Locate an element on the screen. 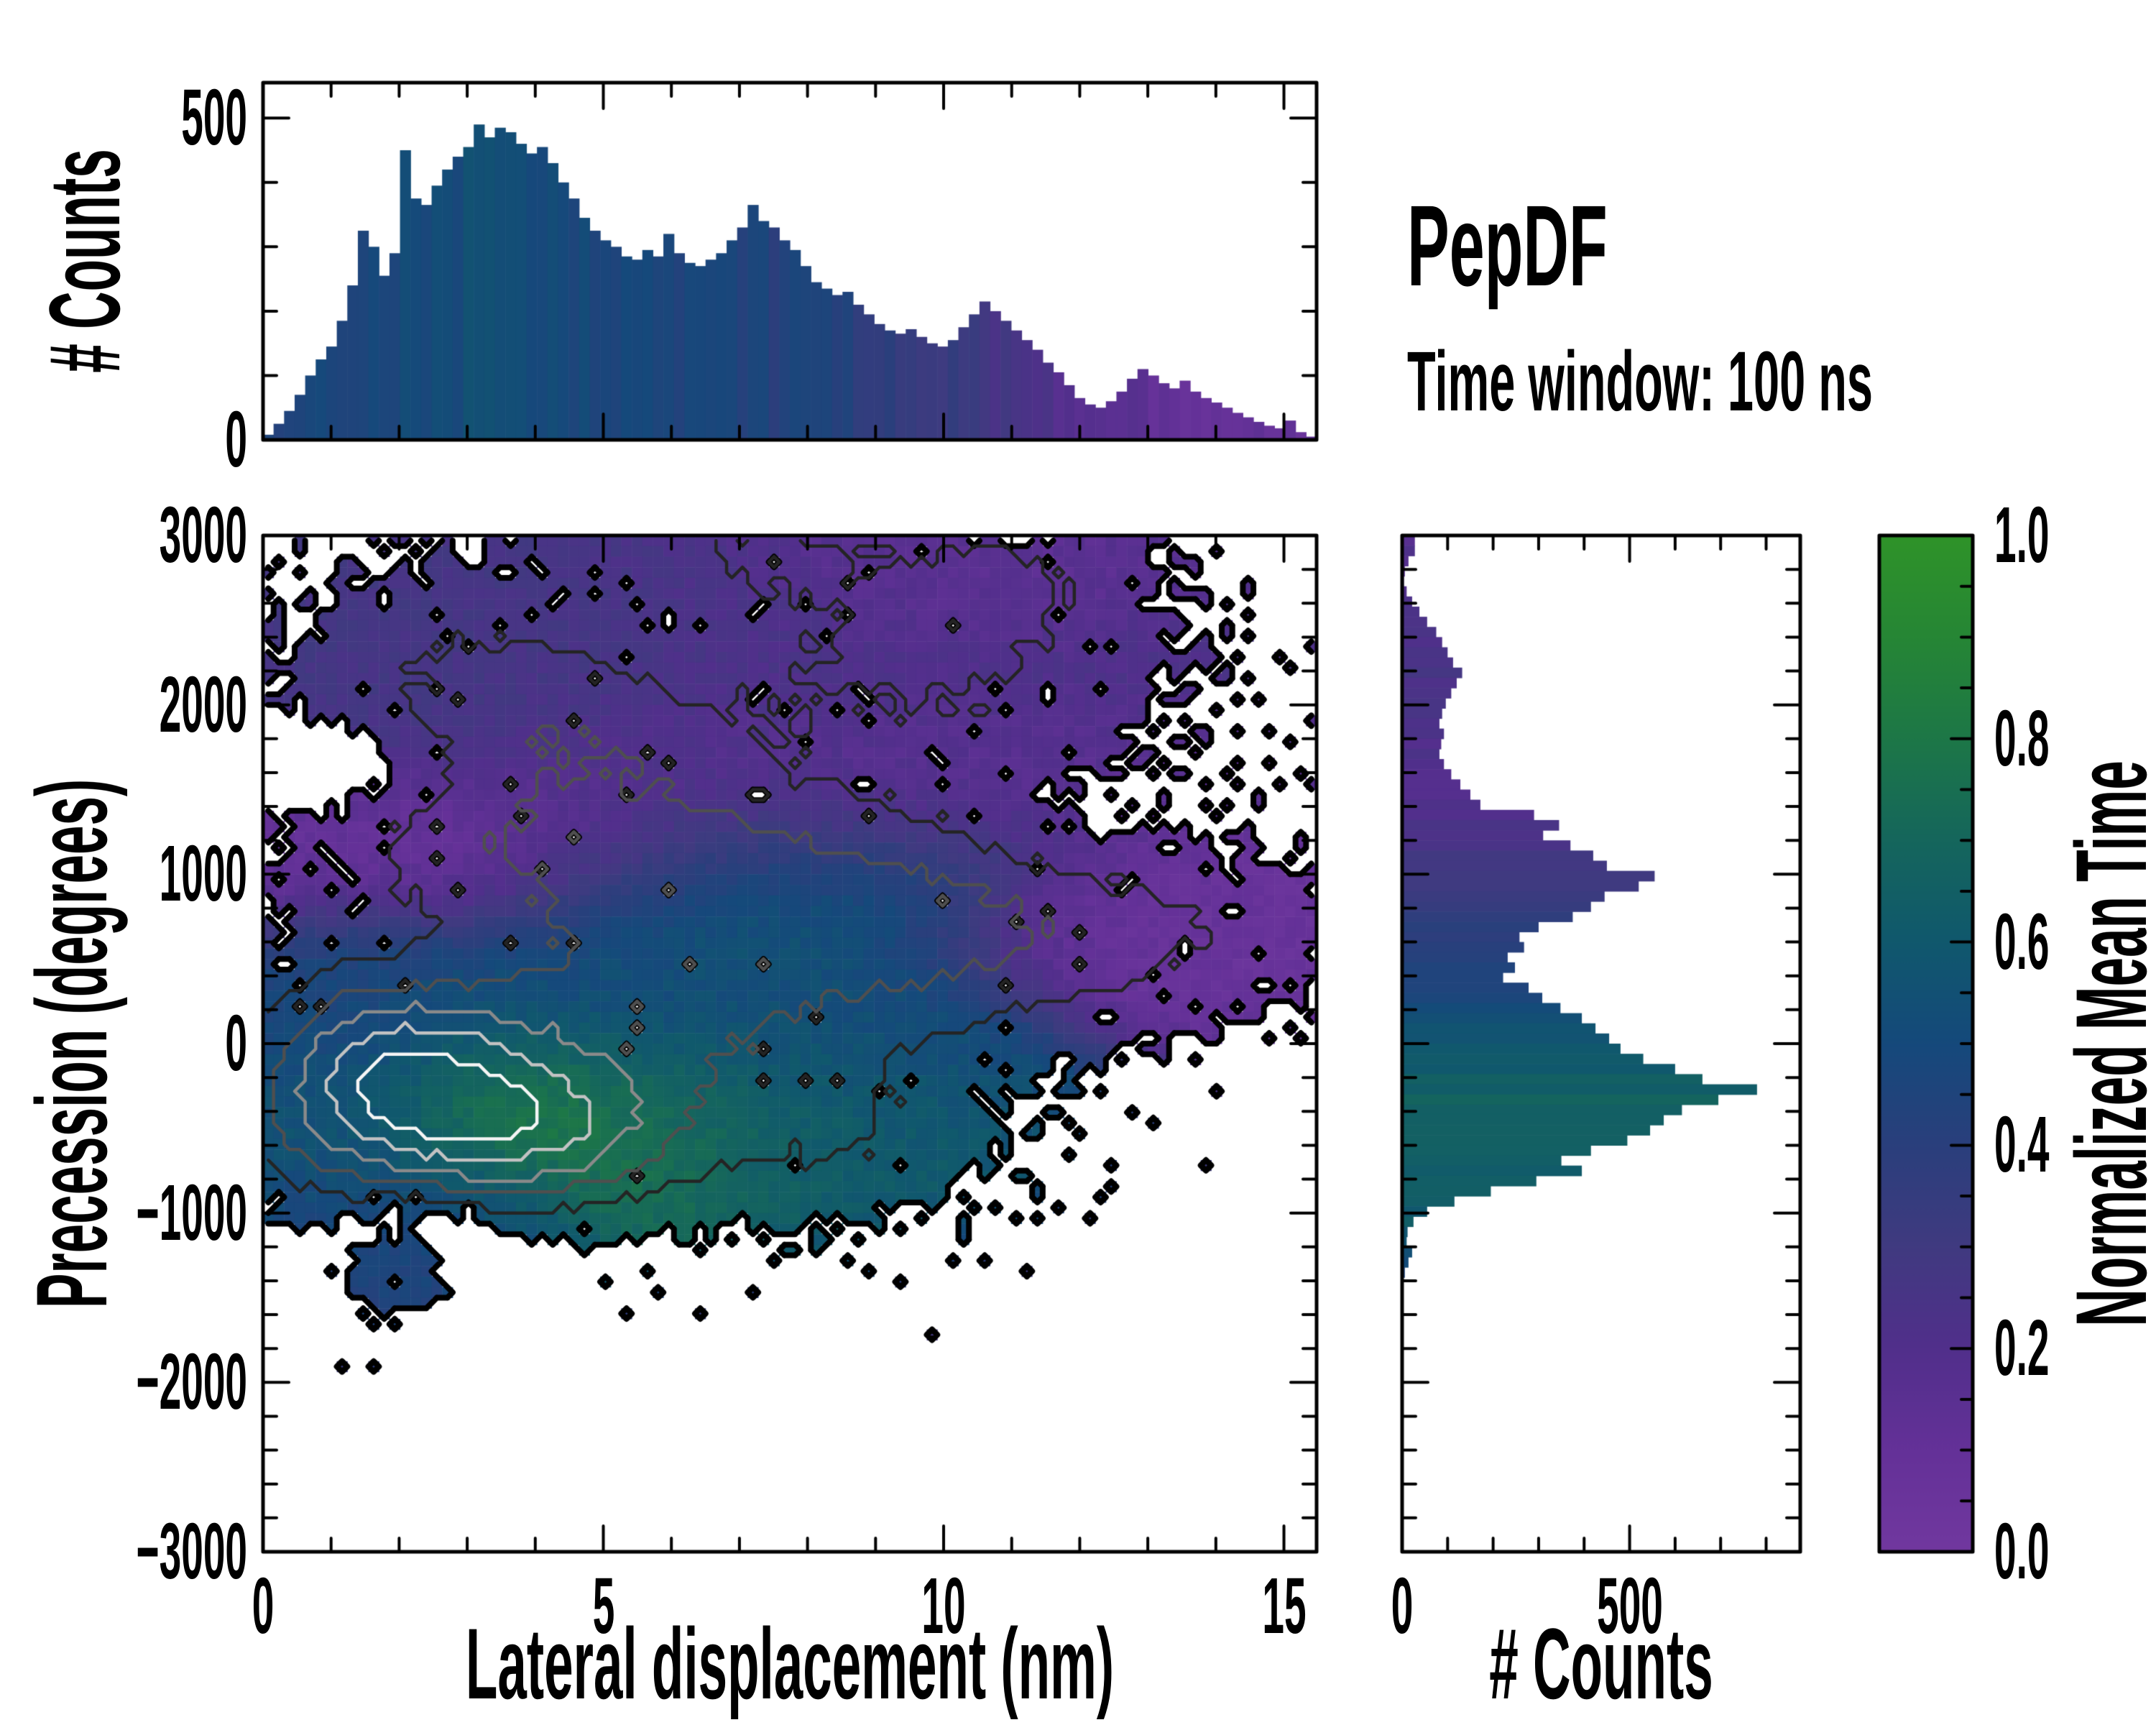 This screenshot has height=1725, width=2156. colorbar-tick-label: 0.8 is located at coordinates (2022, 738).